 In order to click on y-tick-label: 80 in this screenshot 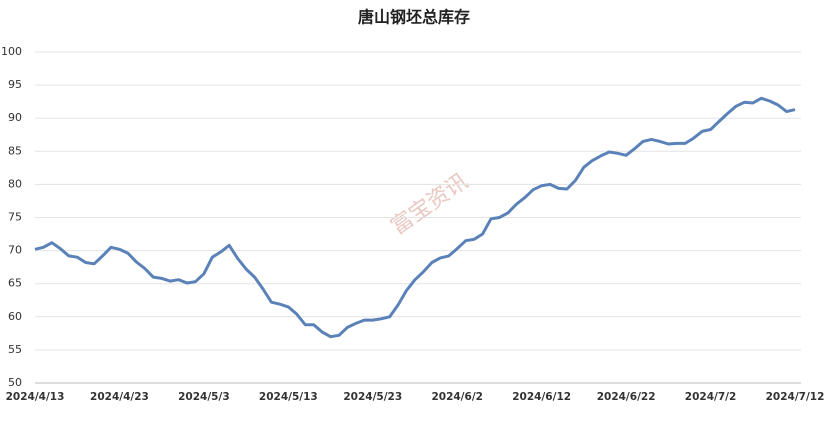, I will do `click(15, 183)`.